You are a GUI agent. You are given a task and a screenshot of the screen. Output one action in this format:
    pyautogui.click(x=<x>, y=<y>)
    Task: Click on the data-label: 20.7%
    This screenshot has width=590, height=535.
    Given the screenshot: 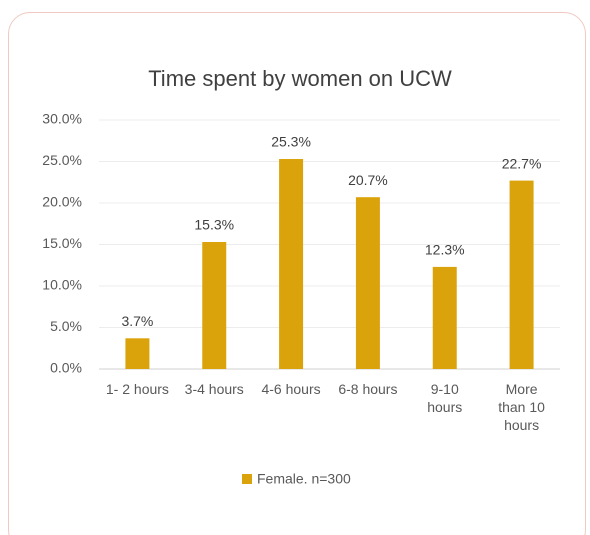 What is the action you would take?
    pyautogui.click(x=368, y=180)
    